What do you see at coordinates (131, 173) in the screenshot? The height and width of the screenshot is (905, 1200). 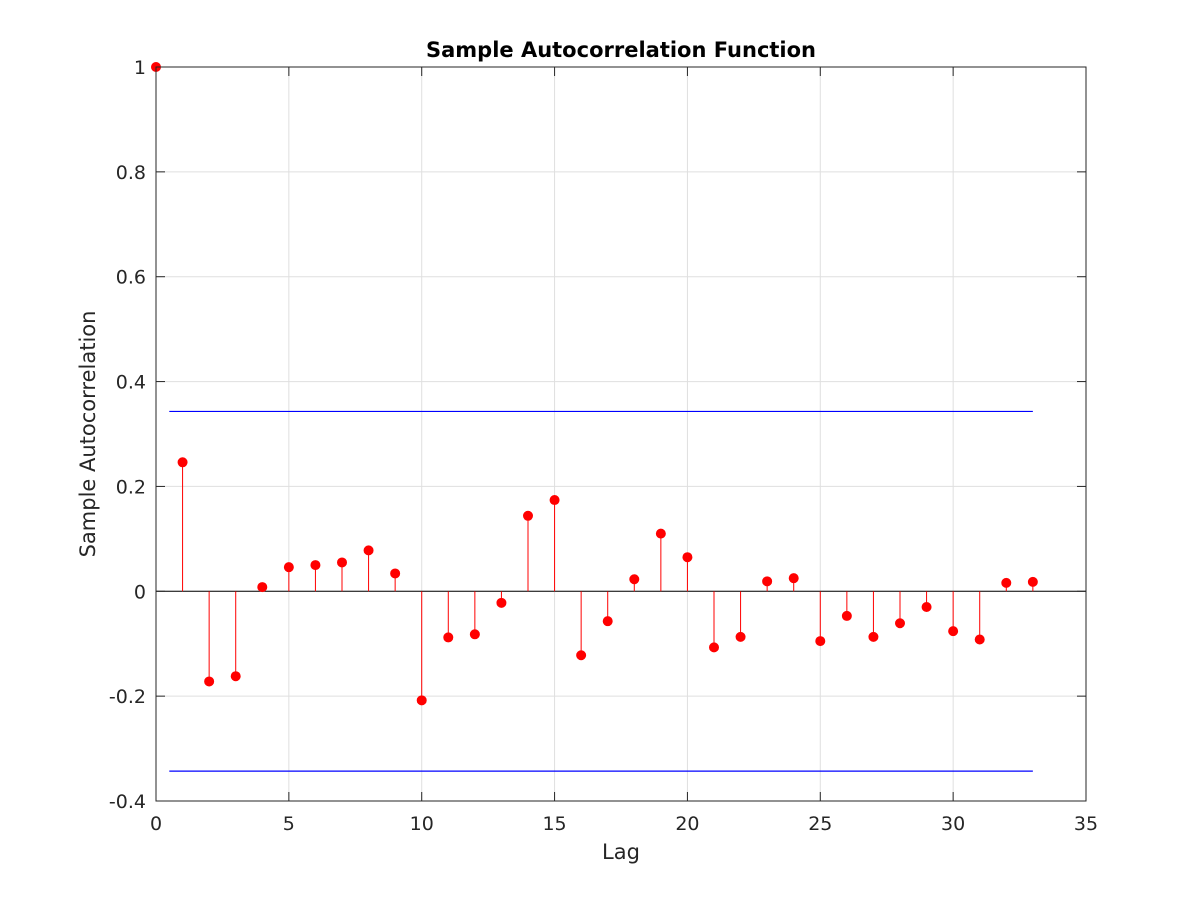 I see `y-tick-label: 0.8` at bounding box center [131, 173].